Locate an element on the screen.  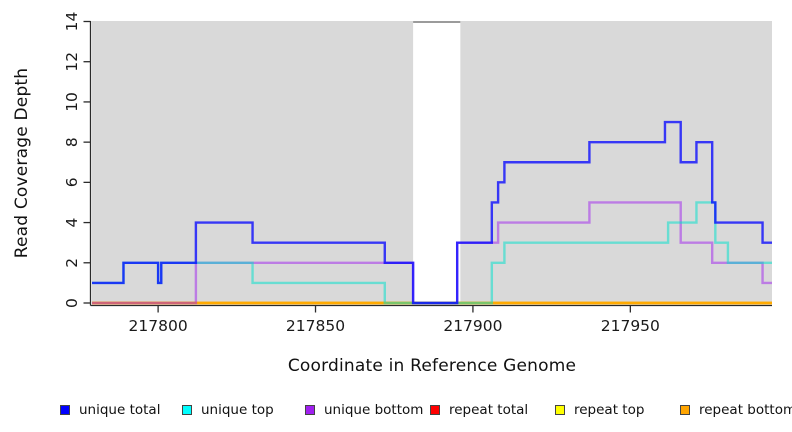
legend-item-label: unique total is located at coordinates (120, 410).